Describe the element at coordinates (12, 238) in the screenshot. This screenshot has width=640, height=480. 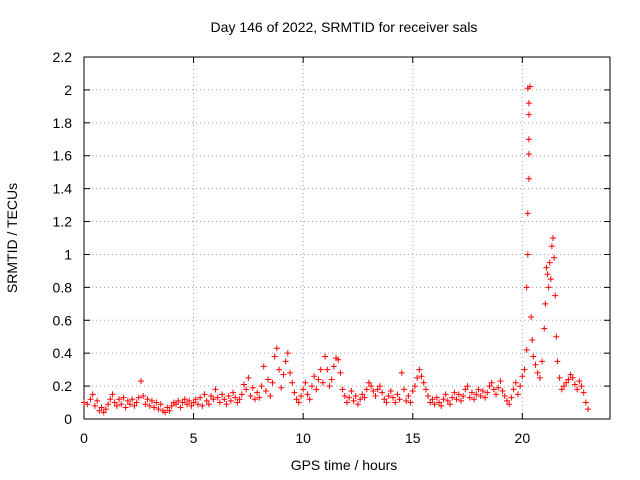
I see `y-axis-label: SRMTID / TECUs` at that location.